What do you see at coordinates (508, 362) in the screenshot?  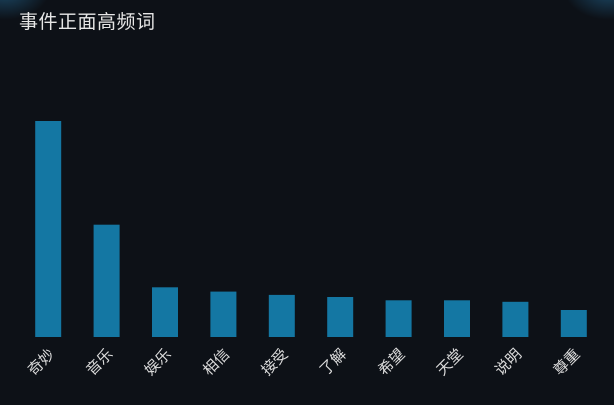 I see `x-tick-label-9: 说明` at bounding box center [508, 362].